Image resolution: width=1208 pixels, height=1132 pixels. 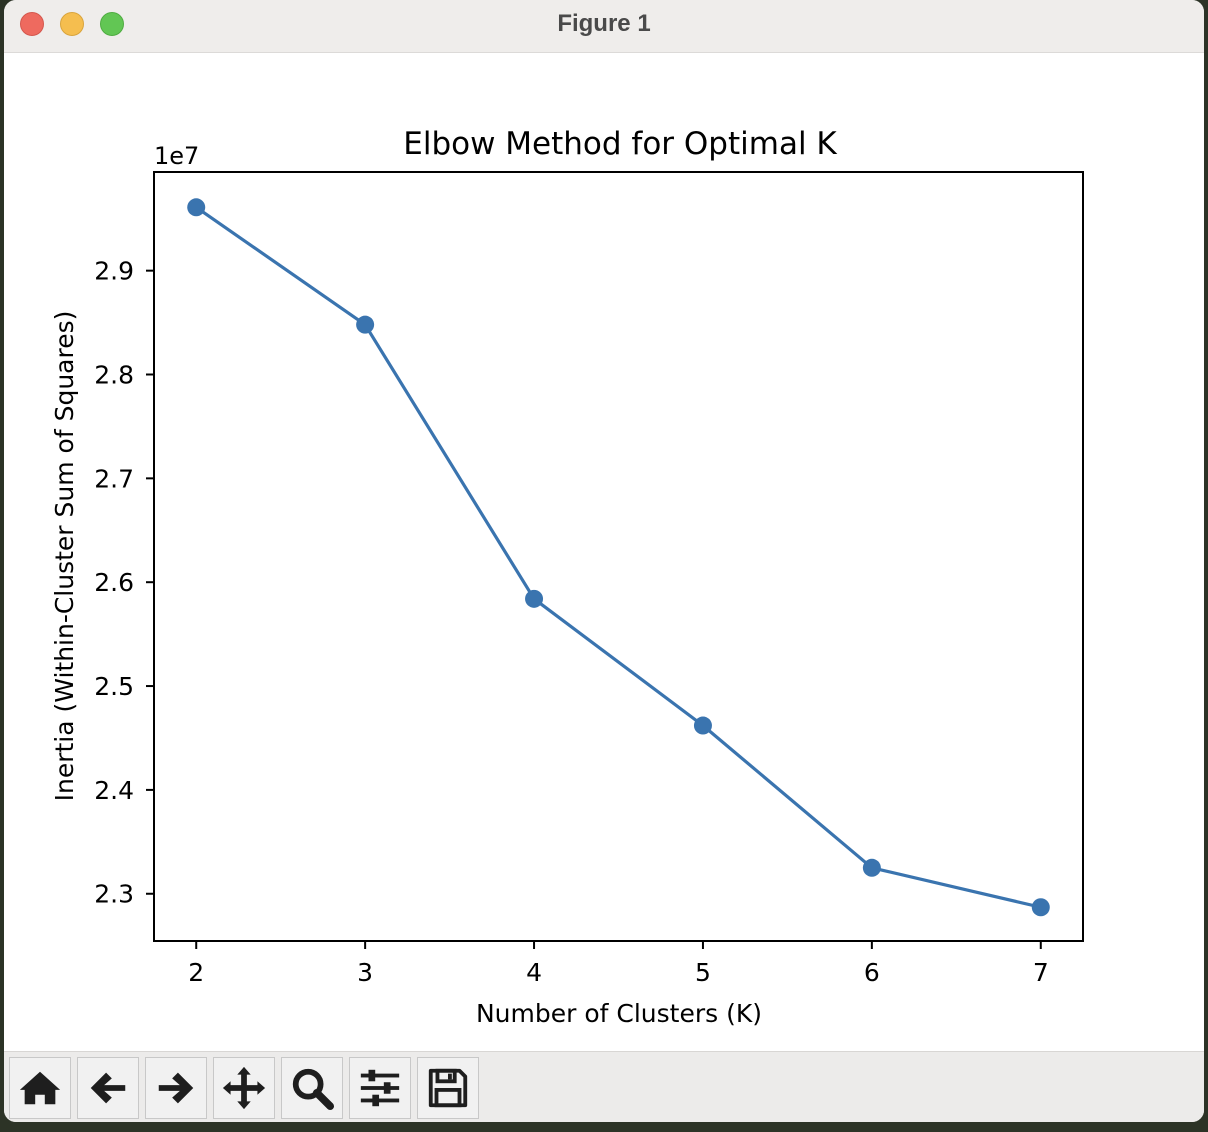 I want to click on y-tick-label: 2.8, so click(x=114, y=375).